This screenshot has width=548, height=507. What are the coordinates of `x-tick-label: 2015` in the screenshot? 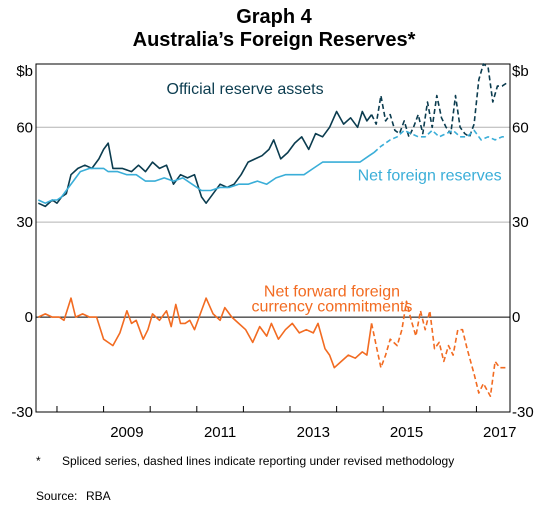 It's located at (406, 432).